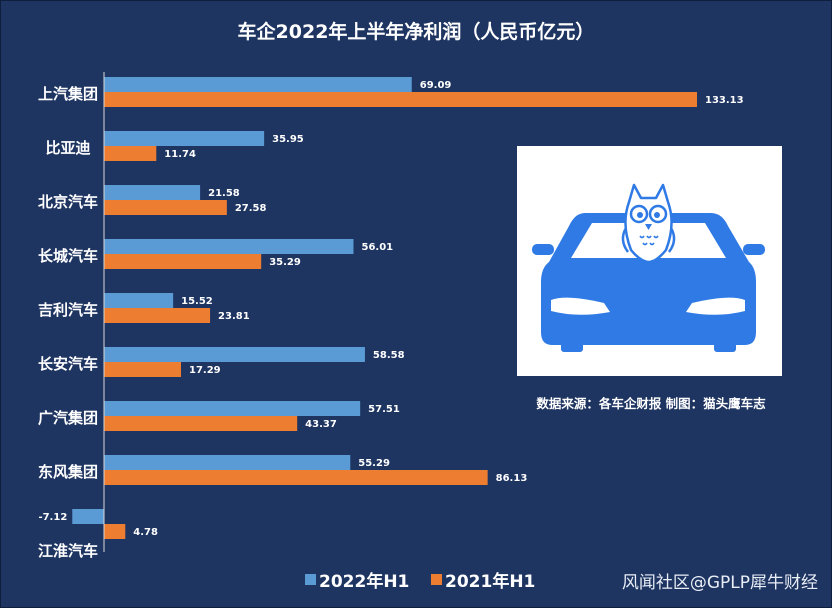 The width and height of the screenshot is (832, 608). Describe the element at coordinates (139, 300) in the screenshot. I see `bar-2022年H1-吉利汽车` at that location.